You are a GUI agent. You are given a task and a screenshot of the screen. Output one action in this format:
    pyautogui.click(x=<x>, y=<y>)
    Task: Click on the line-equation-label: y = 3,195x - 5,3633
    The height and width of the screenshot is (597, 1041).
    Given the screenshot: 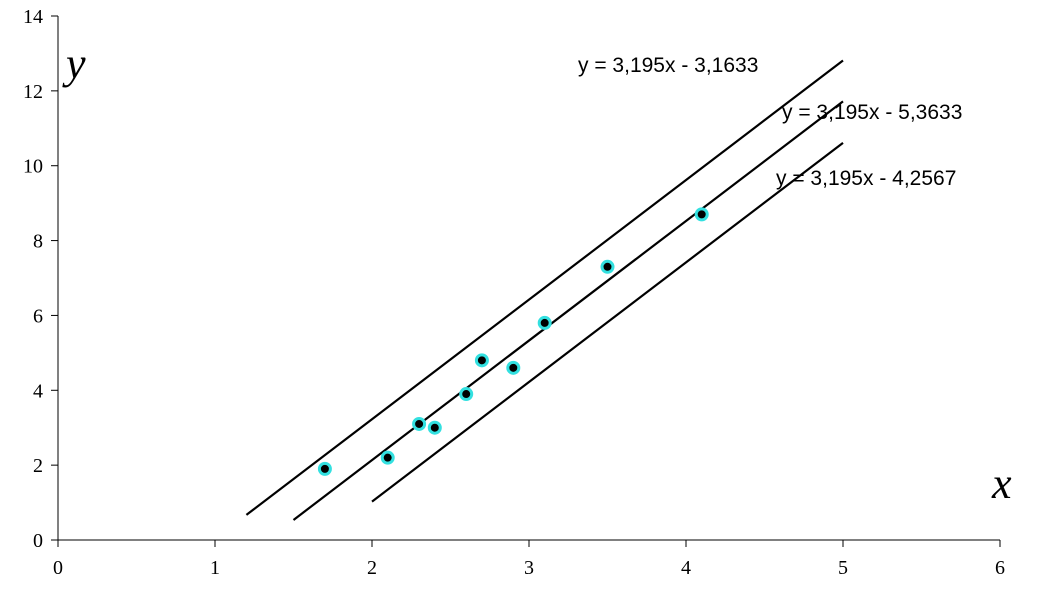 What is the action you would take?
    pyautogui.click(x=872, y=112)
    